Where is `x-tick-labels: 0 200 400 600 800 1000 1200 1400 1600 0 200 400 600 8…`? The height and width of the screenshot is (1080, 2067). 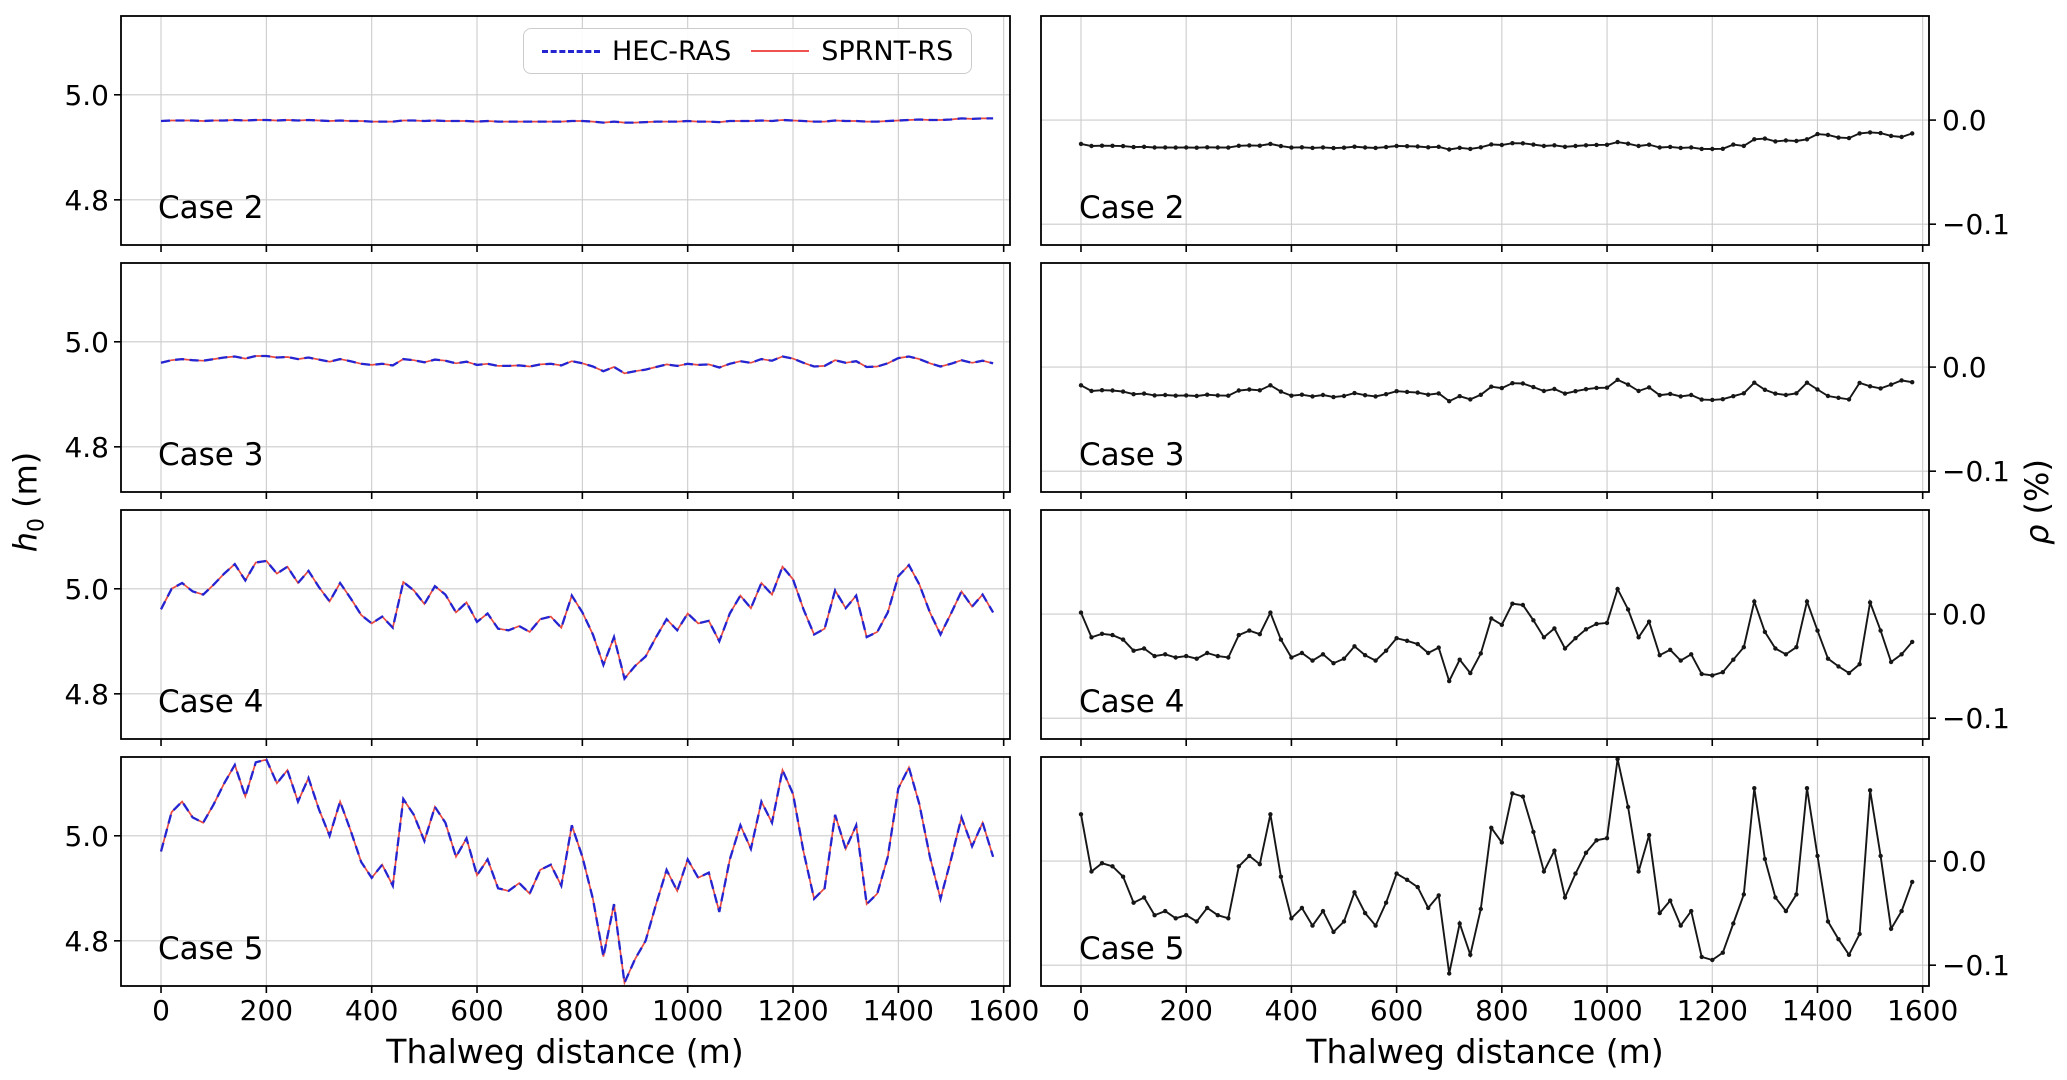
x-tick-labels: 0 200 400 600 800 1000 1200 1400 1600 0 200 400 600 8… is located at coordinates (1055, 1010).